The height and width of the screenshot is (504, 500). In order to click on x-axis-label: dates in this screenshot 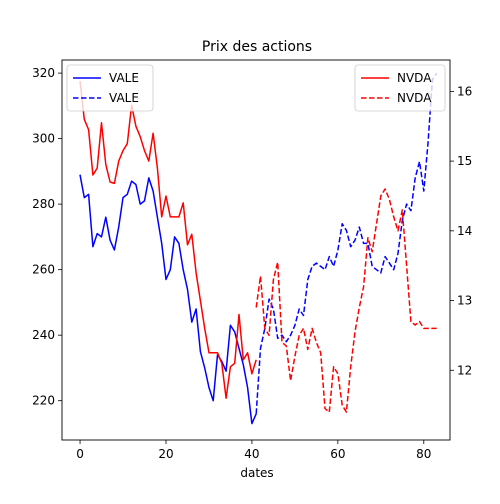, I will do `click(256, 473)`.